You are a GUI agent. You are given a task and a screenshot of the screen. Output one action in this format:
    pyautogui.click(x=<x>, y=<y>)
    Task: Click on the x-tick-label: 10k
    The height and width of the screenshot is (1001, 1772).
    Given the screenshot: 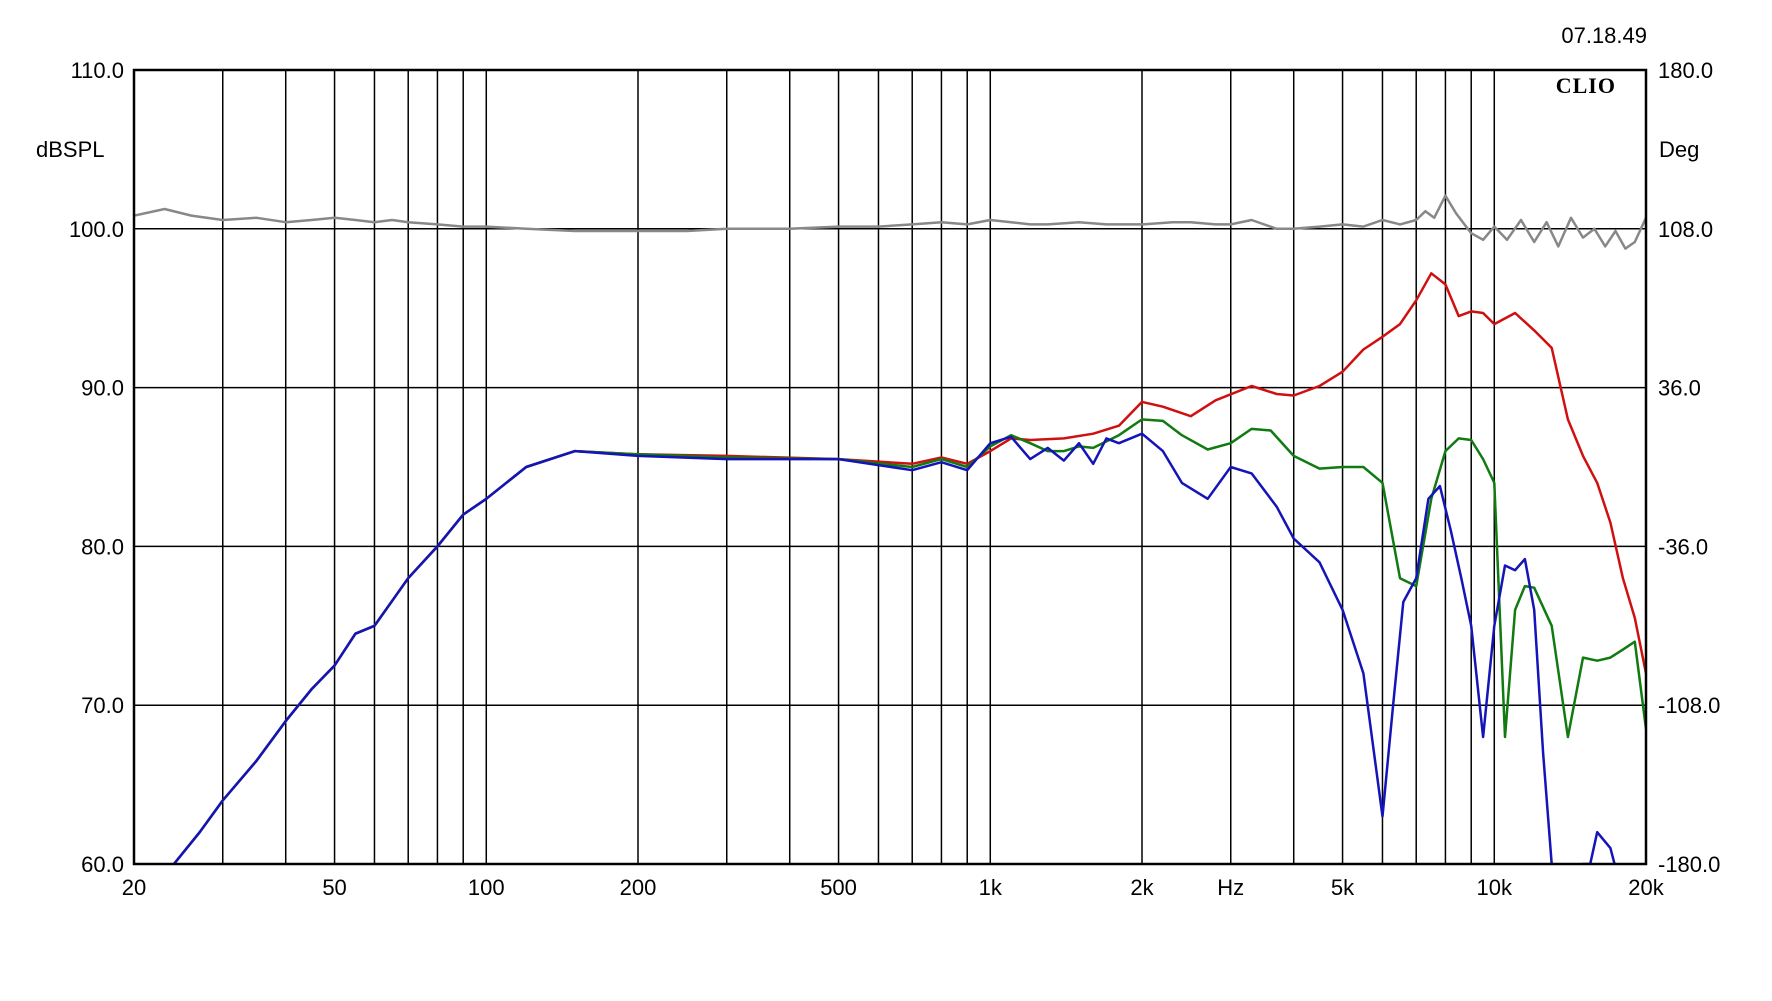 What is the action you would take?
    pyautogui.click(x=1495, y=887)
    